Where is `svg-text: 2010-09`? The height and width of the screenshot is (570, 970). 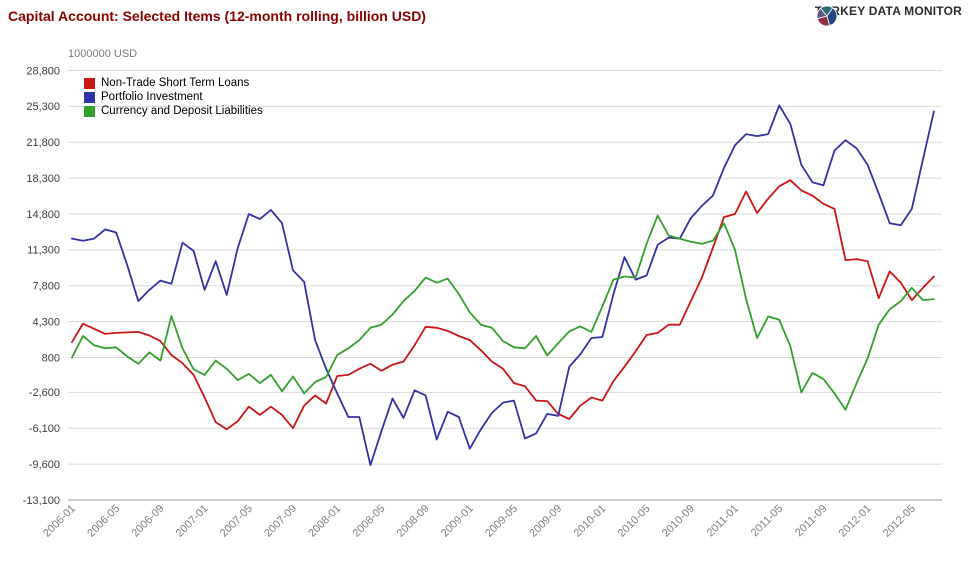 svg-text: 2010-09 is located at coordinates (678, 521).